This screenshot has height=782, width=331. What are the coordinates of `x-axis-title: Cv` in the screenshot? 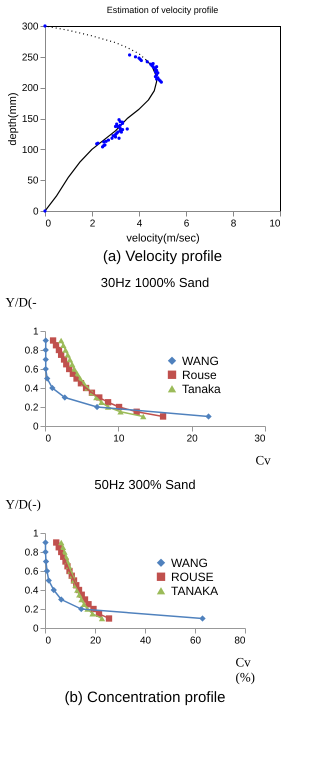 It's located at (264, 460).